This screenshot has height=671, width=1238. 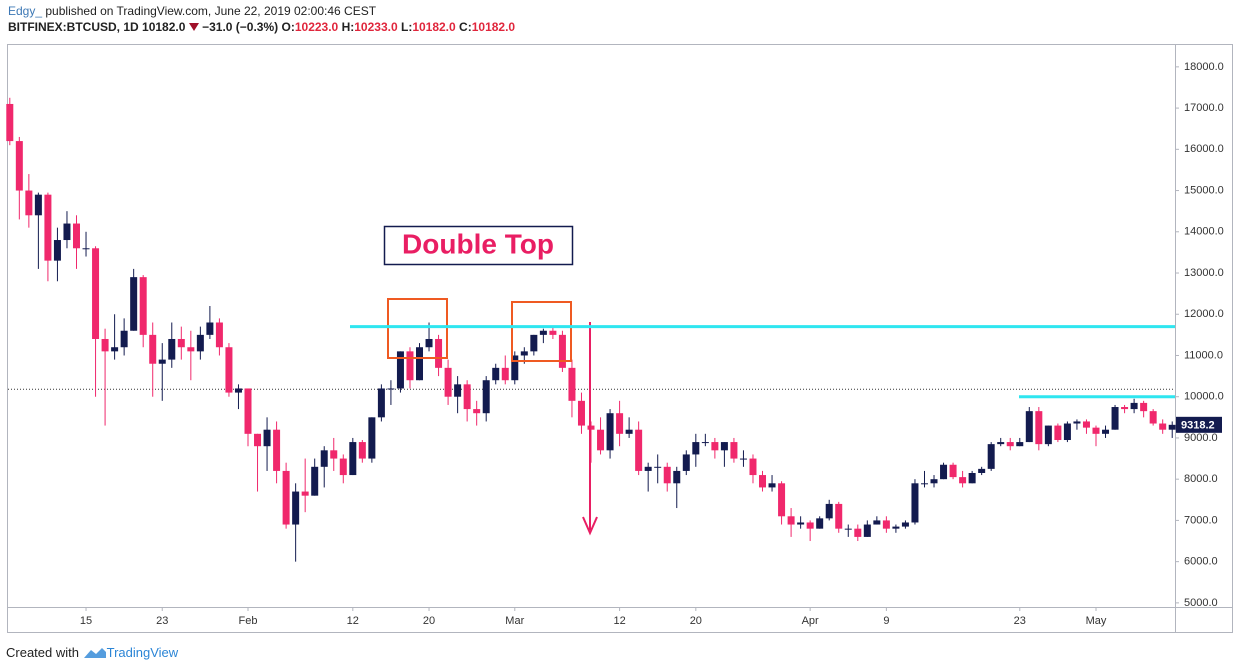 I want to click on x-tick-label: Feb, so click(x=248, y=621).